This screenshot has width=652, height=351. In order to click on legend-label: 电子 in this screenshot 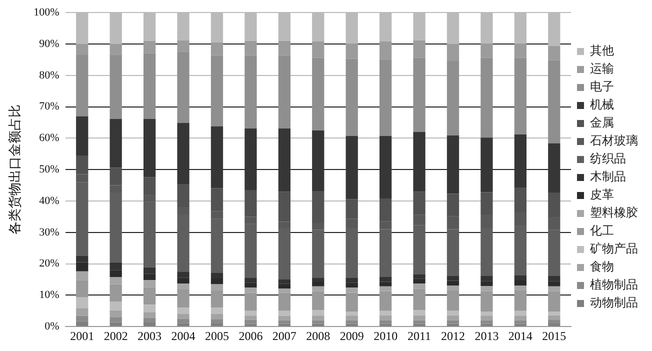, I will do `click(602, 87)`.